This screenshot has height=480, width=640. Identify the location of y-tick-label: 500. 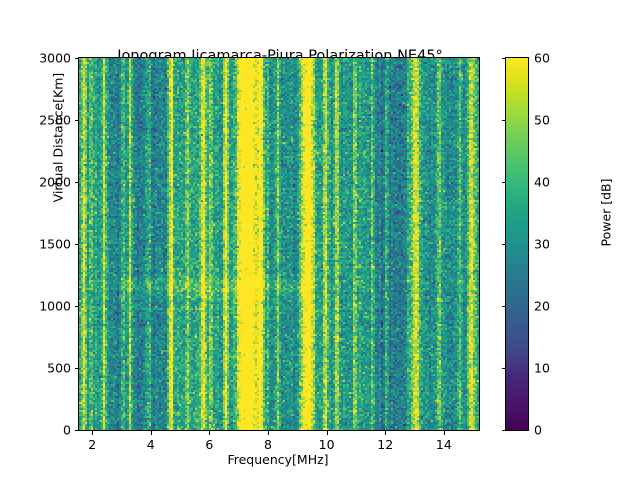
(59, 368).